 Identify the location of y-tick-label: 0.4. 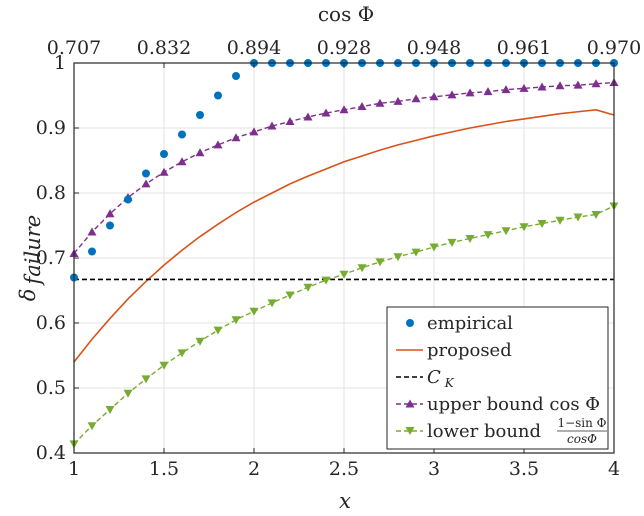
(51, 453).